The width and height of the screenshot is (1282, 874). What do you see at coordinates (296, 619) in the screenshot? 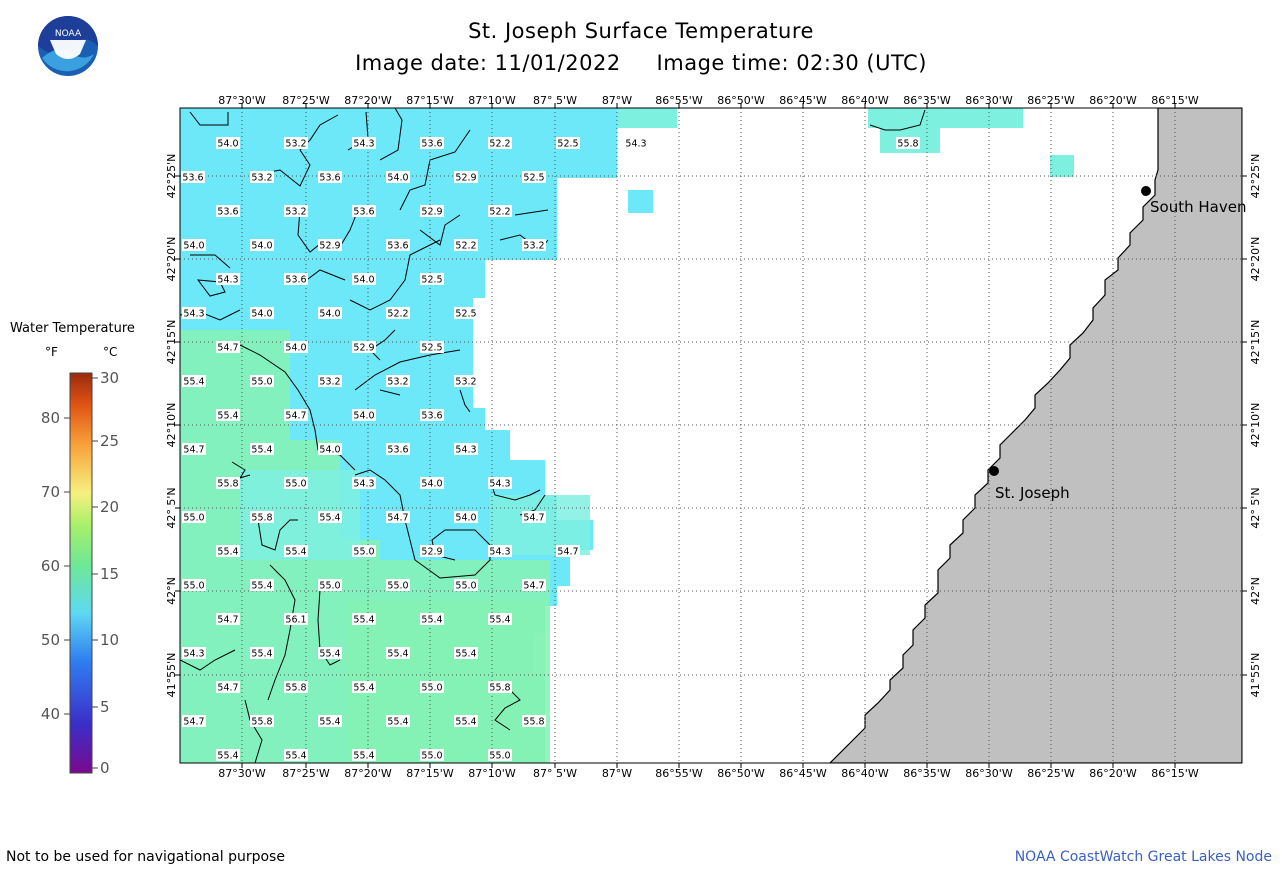
I see `temperature-value: 56.1` at bounding box center [296, 619].